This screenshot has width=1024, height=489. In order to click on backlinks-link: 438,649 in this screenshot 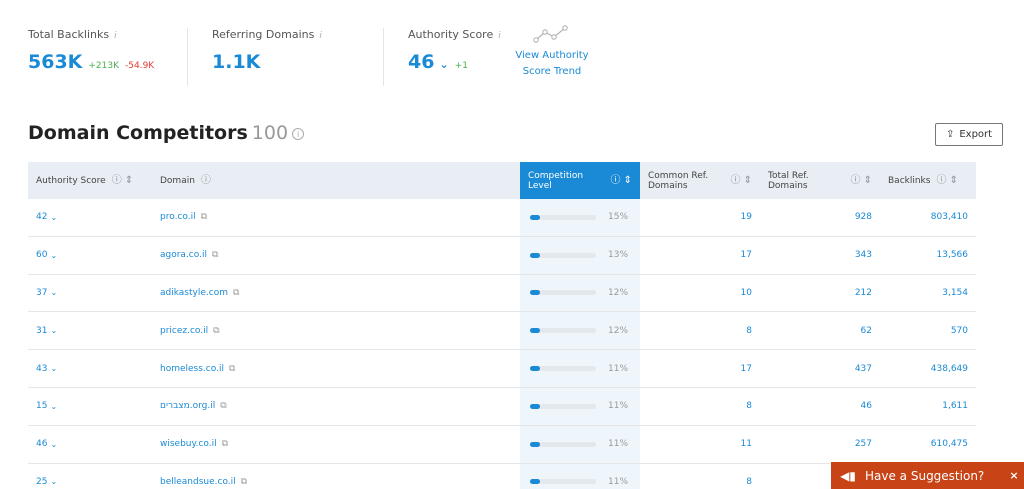, I will do `click(949, 368)`.